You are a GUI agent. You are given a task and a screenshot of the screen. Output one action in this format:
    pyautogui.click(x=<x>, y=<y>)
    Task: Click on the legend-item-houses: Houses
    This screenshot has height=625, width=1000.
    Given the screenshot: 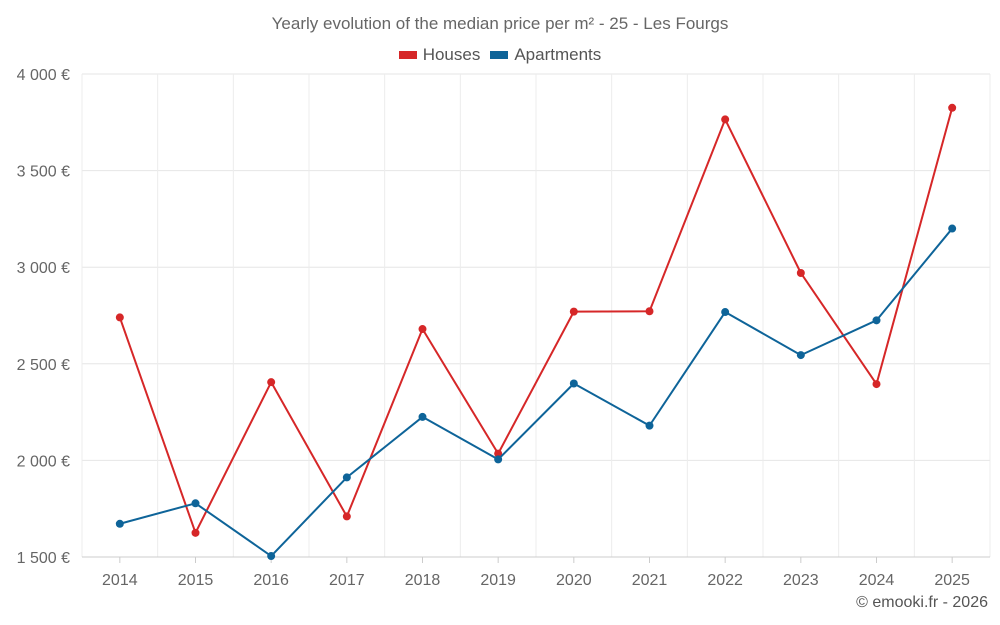 What is the action you would take?
    pyautogui.click(x=439, y=55)
    